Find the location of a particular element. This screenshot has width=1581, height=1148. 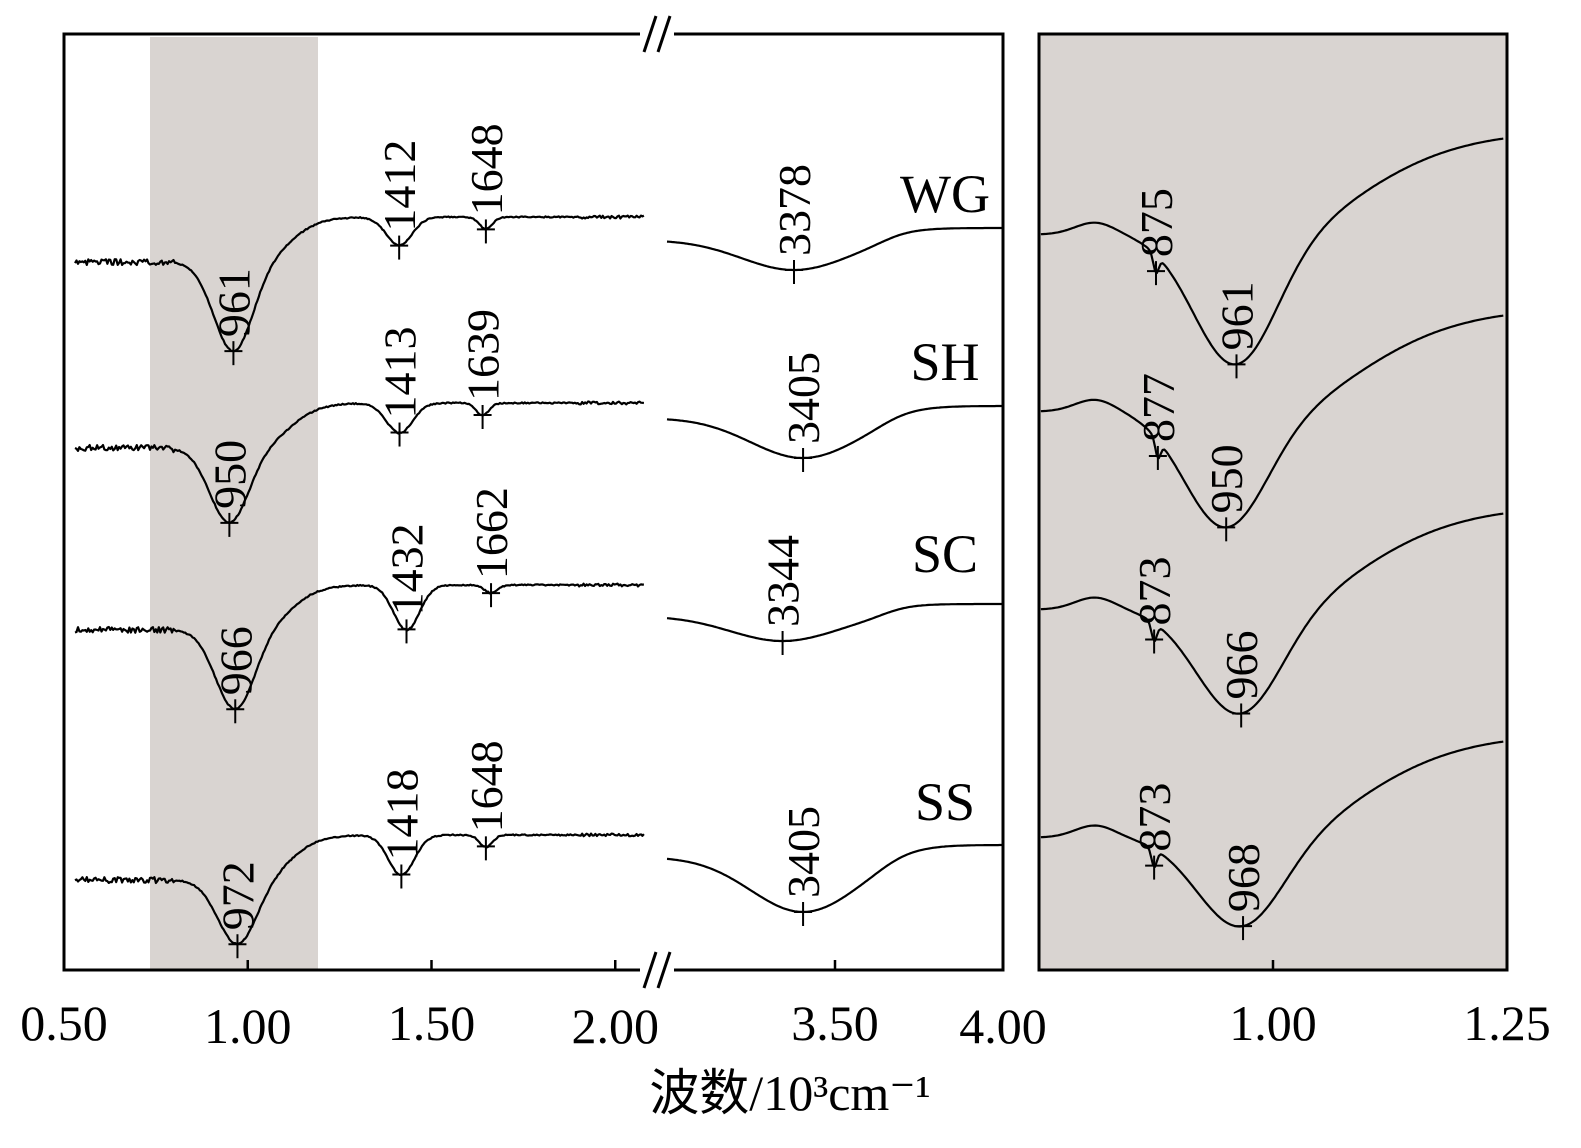

series-label-wg: WG is located at coordinates (945, 194).